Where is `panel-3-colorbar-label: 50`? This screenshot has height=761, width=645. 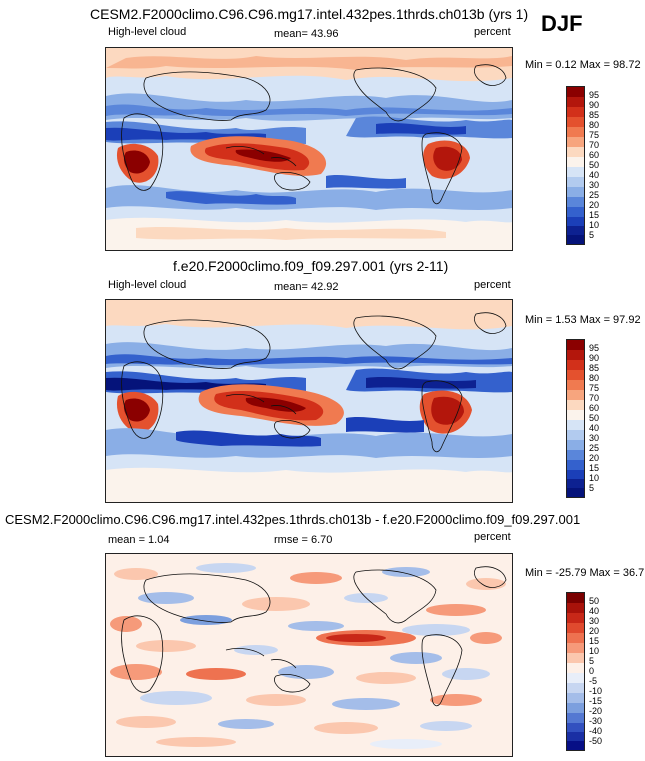 panel-3-colorbar-label: 50 is located at coordinates (594, 601).